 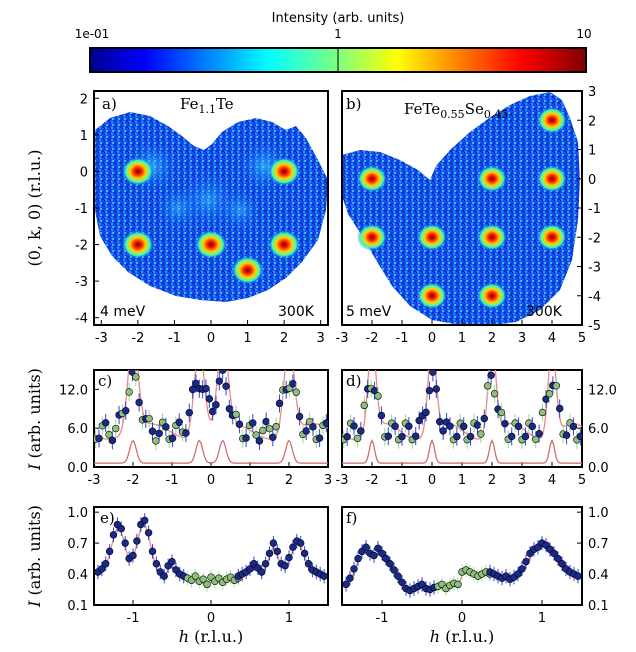 What do you see at coordinates (353, 381) in the screenshot?
I see `panel-tag-d: d)` at bounding box center [353, 381].